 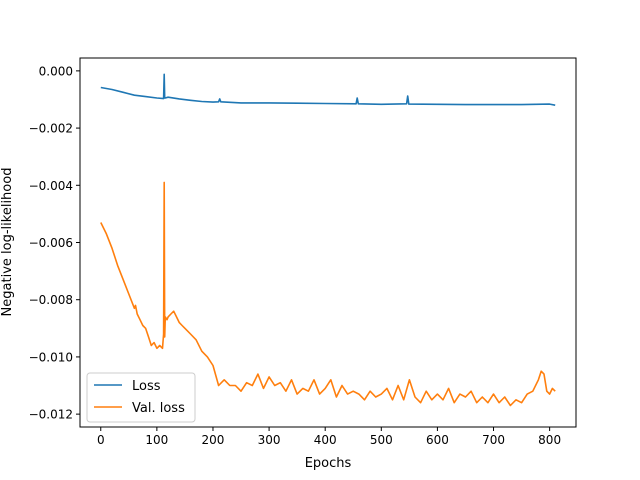 I want to click on series-line-loss, so click(x=328, y=89).